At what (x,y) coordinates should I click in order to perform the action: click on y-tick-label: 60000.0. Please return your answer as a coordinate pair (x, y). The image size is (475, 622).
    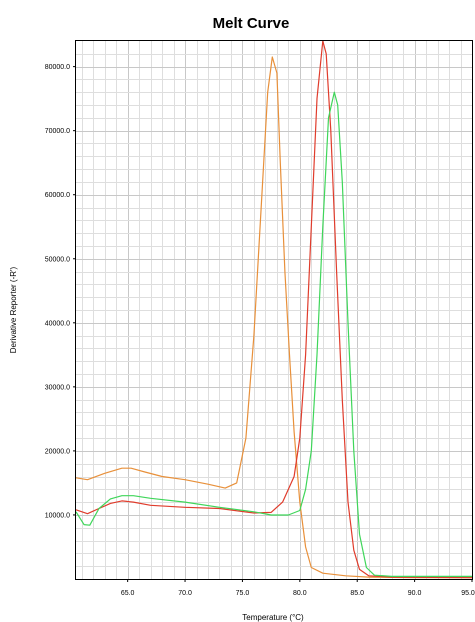
    Looking at the image, I should click on (57, 195).